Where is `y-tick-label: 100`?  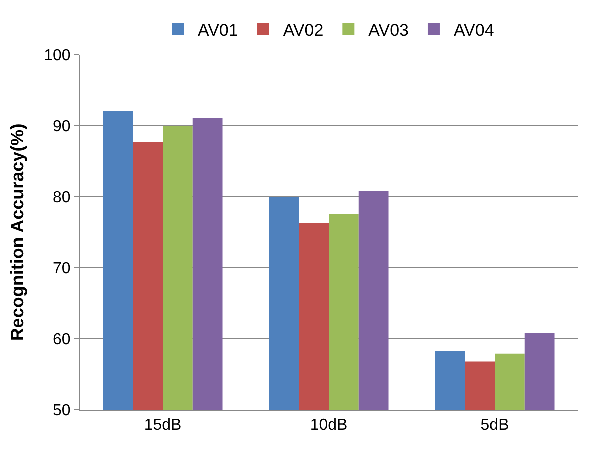
y-tick-label: 100 is located at coordinates (57, 56).